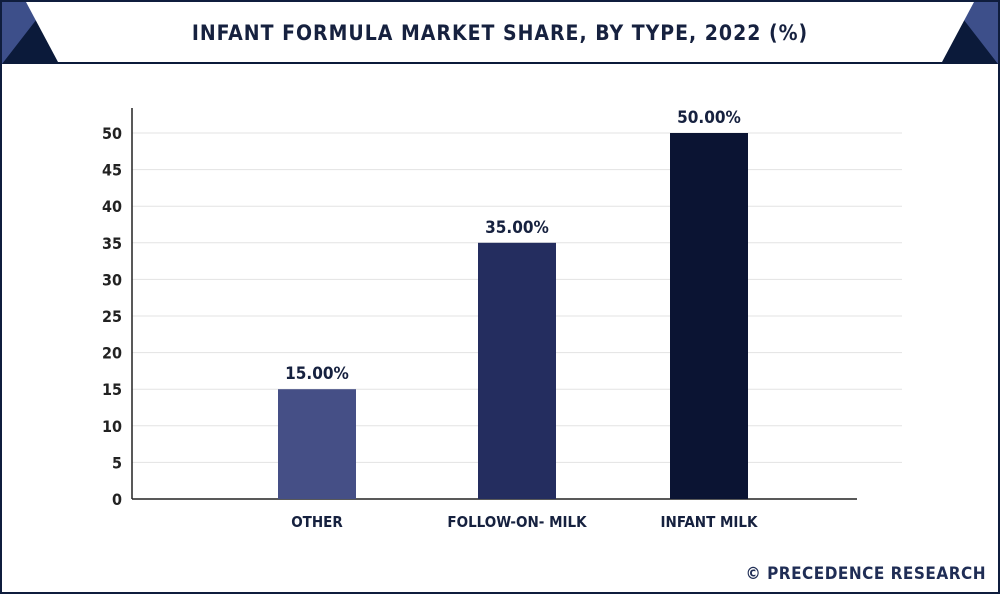  Describe the element at coordinates (517, 522) in the screenshot. I see `x-tick-label: FOLLOW-ON- MILK` at that location.